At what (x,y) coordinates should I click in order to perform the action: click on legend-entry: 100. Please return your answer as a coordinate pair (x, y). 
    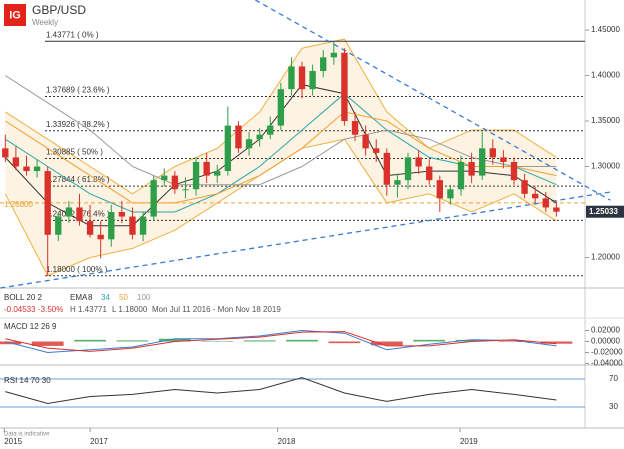
    Looking at the image, I should click on (144, 297).